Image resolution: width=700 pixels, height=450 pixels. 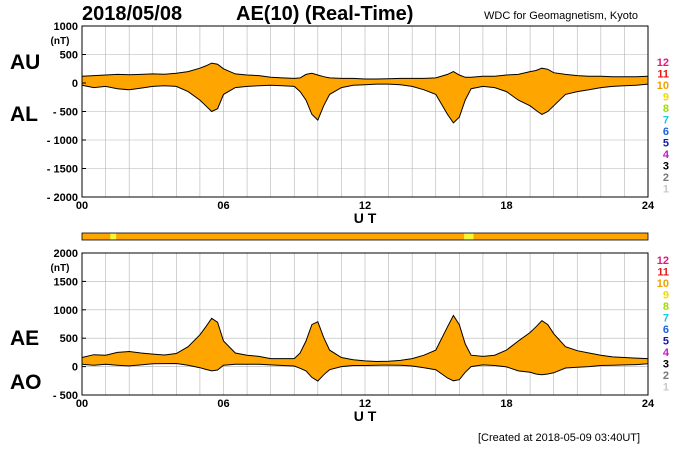 I want to click on au-label: AU, so click(x=25, y=62).